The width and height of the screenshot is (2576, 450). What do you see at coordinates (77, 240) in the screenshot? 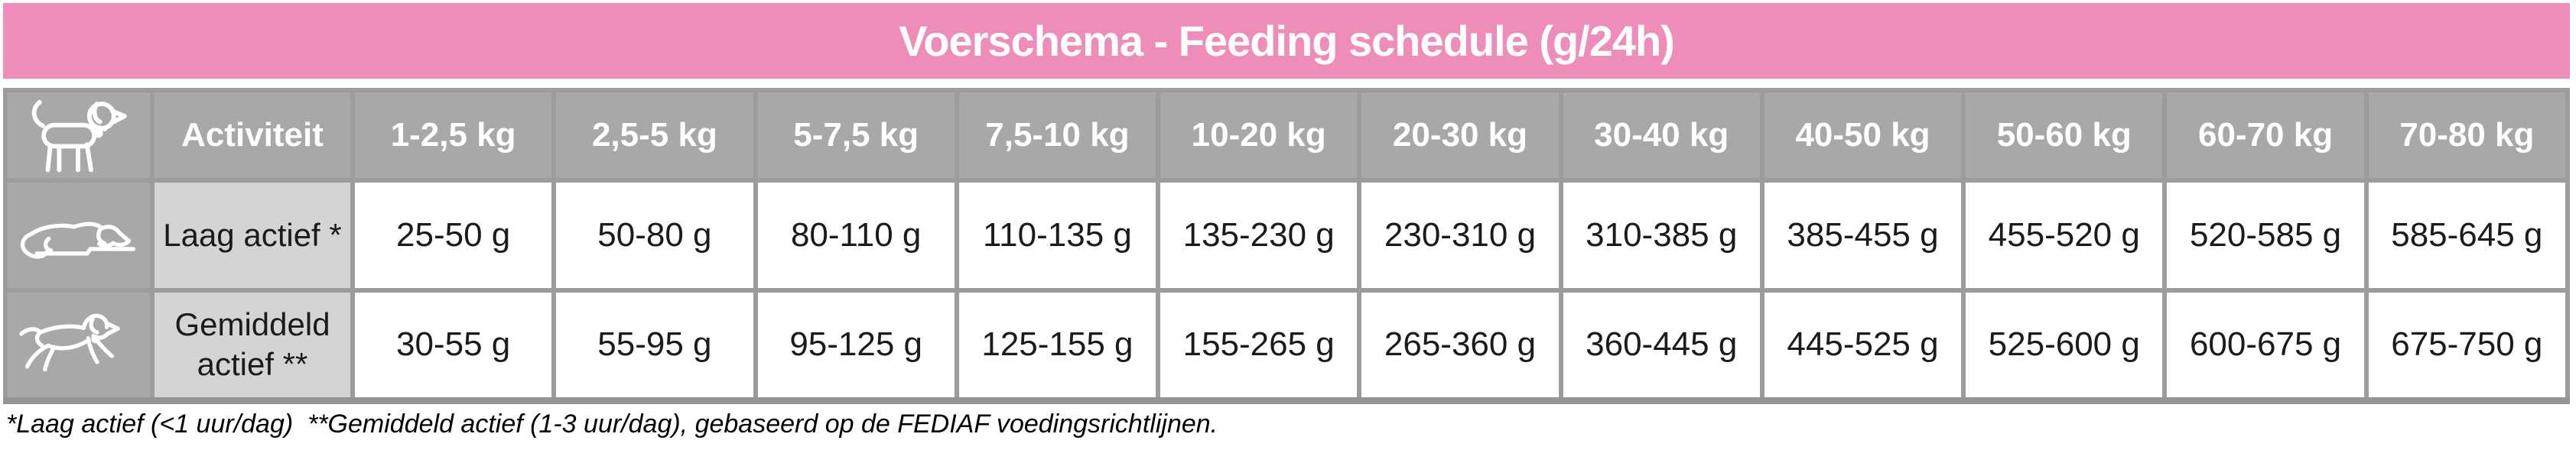
I see `lying-dog-icon` at bounding box center [77, 240].